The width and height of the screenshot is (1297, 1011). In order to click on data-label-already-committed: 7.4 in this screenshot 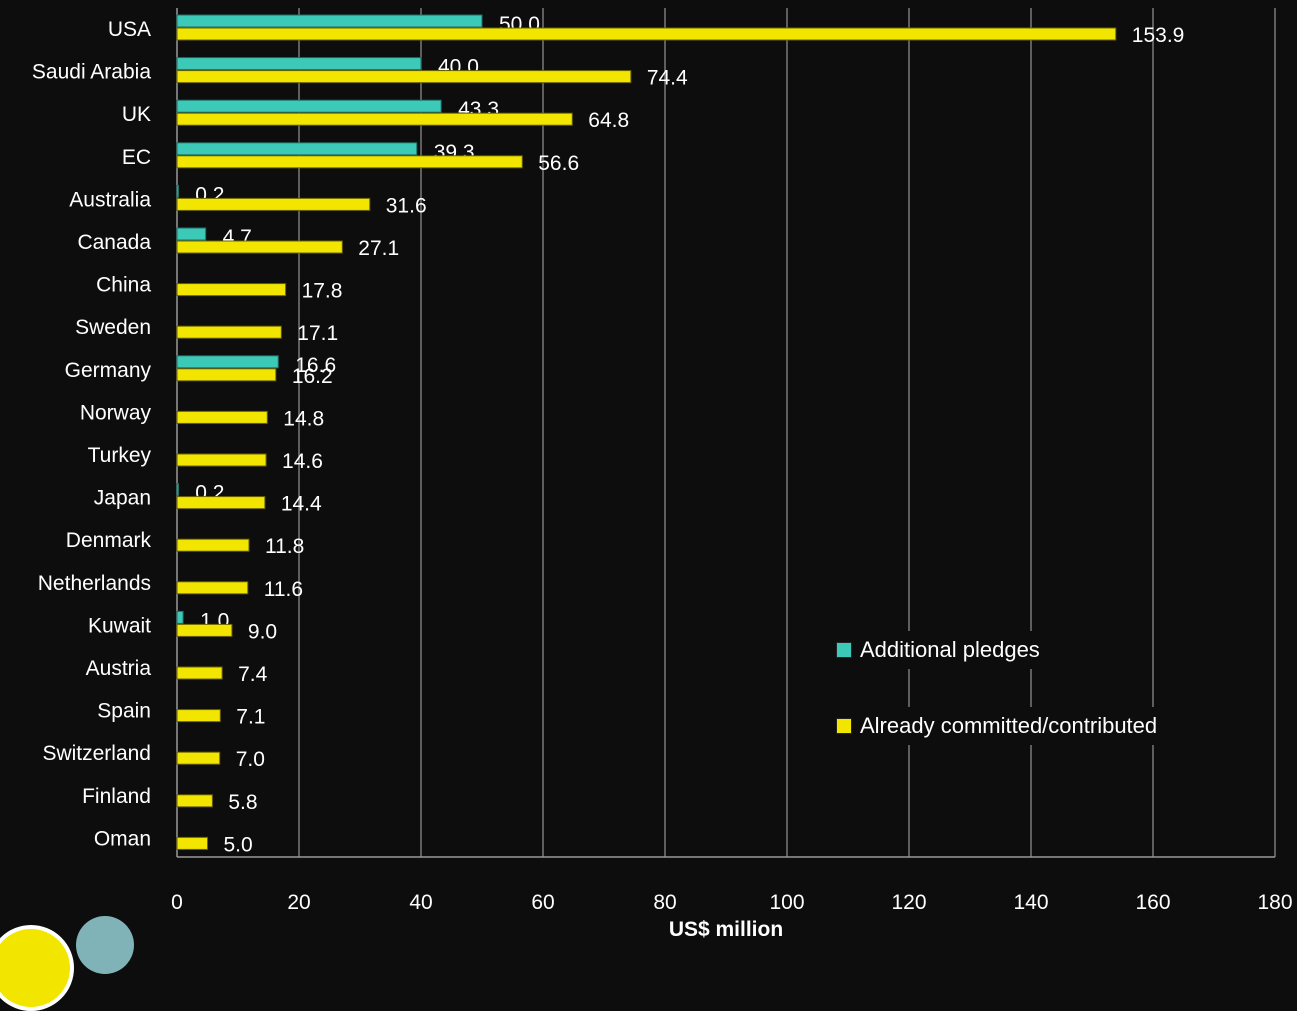, I will do `click(253, 674)`.